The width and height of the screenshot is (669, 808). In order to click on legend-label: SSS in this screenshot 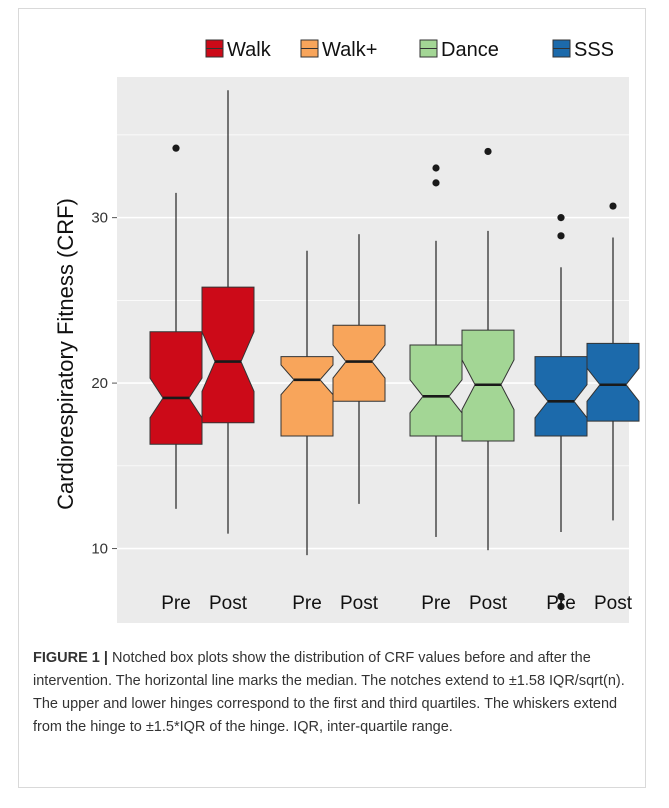, I will do `click(594, 50)`.